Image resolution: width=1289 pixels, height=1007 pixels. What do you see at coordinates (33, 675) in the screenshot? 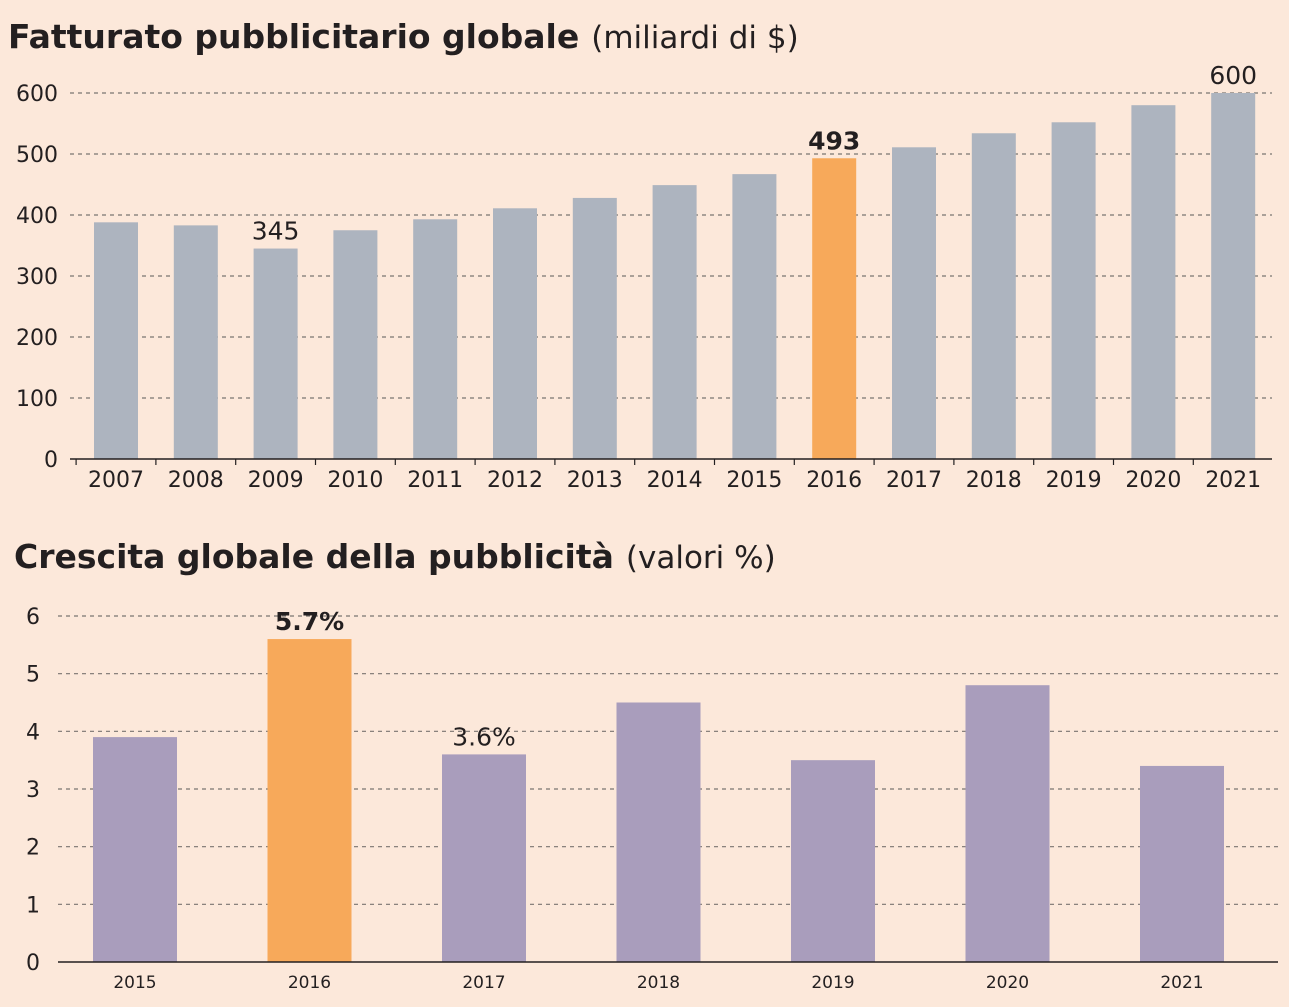
I see `y-tick-label: 5` at bounding box center [33, 675].